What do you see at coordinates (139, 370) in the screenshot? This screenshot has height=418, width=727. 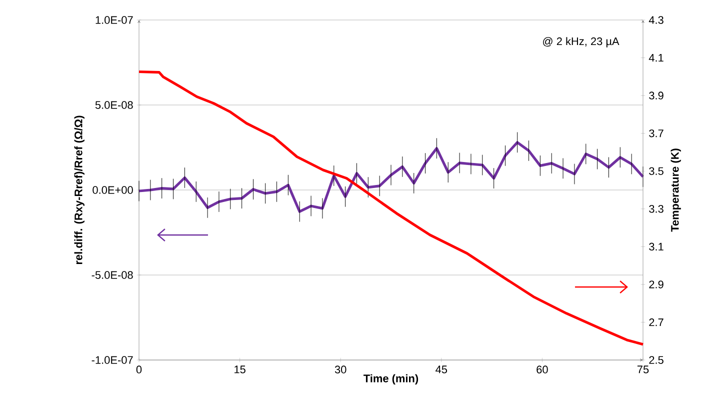 I see `x-tick-label: 0` at bounding box center [139, 370].